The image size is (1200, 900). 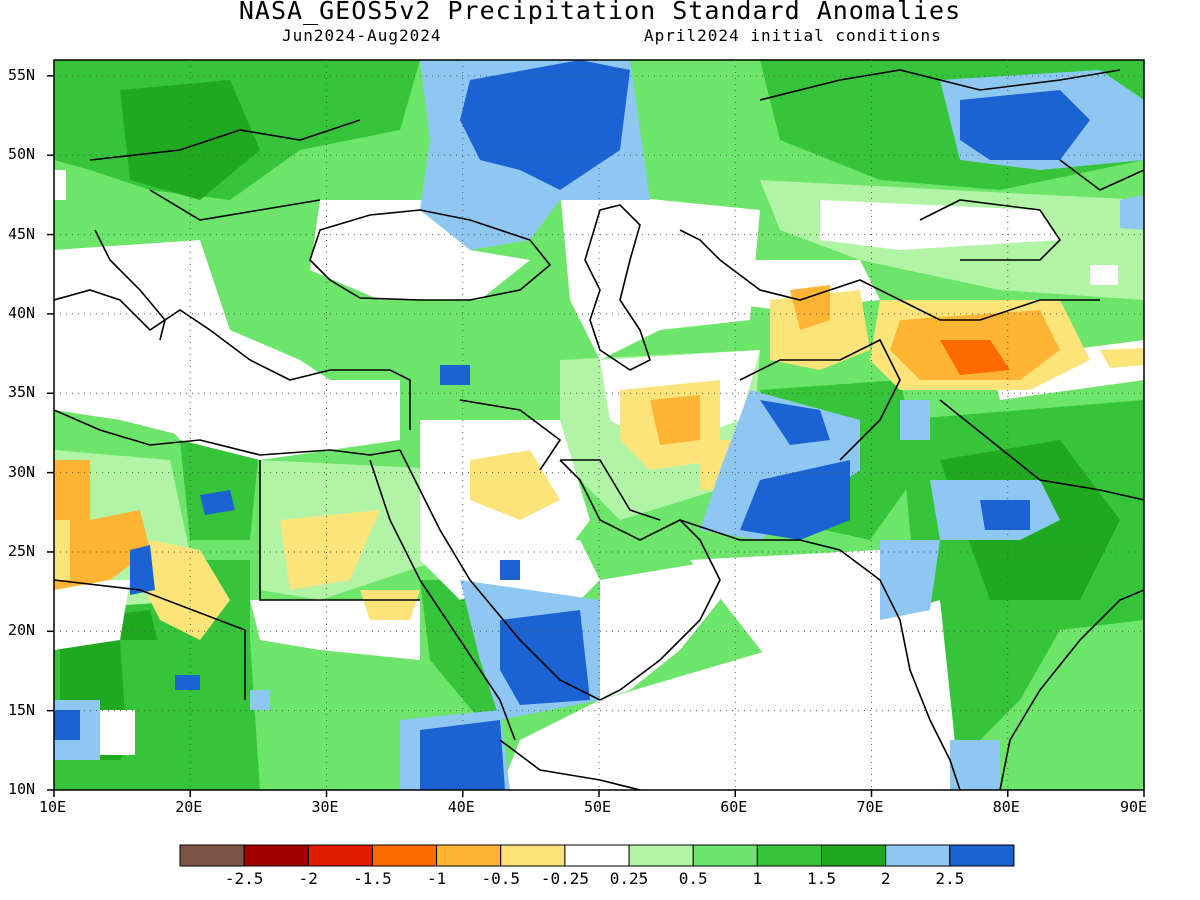 What do you see at coordinates (22, 471) in the screenshot?
I see `lat-label: 30N` at bounding box center [22, 471].